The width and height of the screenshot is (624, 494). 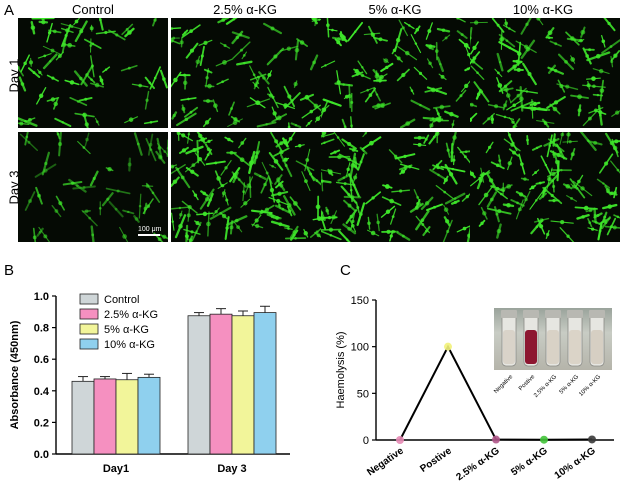 What do you see at coordinates (93, 73) in the screenshot?
I see `micrograph-r1-c1` at bounding box center [93, 73].